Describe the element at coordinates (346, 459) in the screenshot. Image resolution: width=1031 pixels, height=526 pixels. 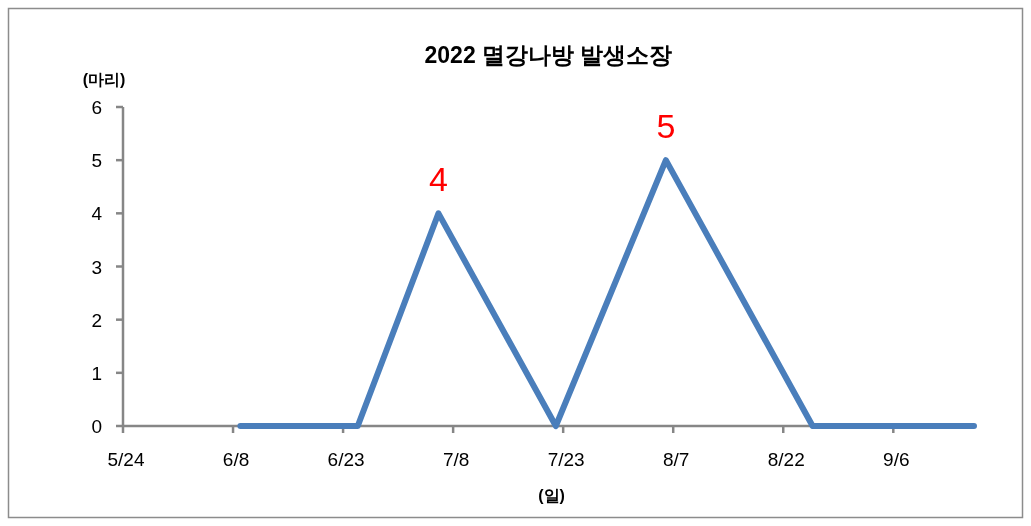
I see `x-tick-label: 6/23` at that location.